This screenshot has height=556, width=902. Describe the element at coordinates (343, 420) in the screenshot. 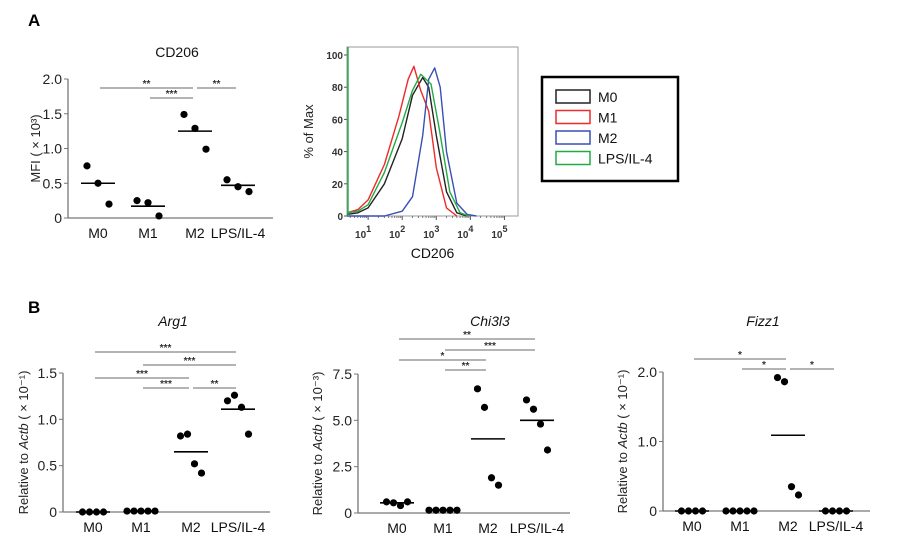

I see `y-tick-label: 5.0` at that location.